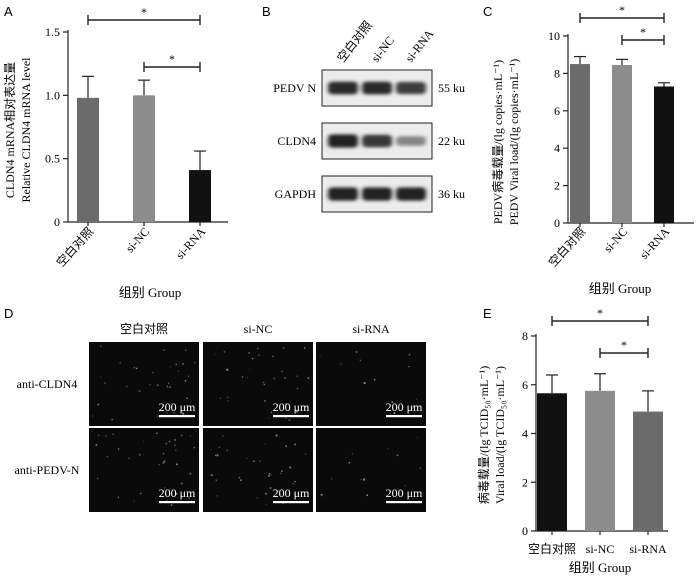 The height and width of the screenshot is (577, 700). Describe the element at coordinates (451, 194) in the screenshot. I see `blot-size-label: 36 ku` at that location.